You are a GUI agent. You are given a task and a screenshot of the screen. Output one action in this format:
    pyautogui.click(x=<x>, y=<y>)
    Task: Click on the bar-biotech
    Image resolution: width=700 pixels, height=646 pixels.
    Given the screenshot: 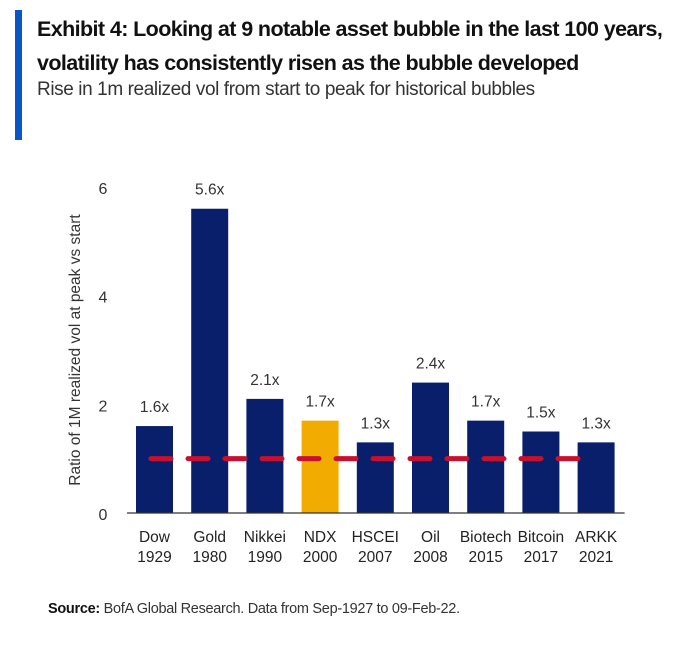 What is the action you would take?
    pyautogui.click(x=486, y=466)
    